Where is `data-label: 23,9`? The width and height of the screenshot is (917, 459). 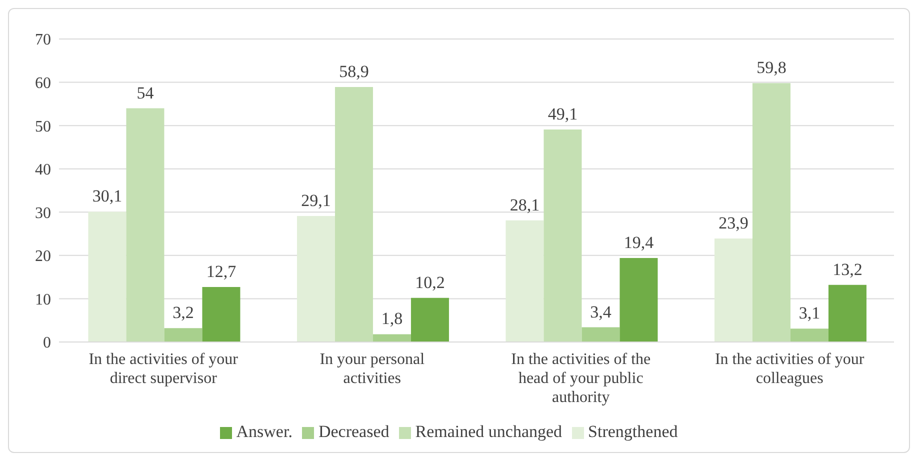 data-label: 23,9 is located at coordinates (733, 223).